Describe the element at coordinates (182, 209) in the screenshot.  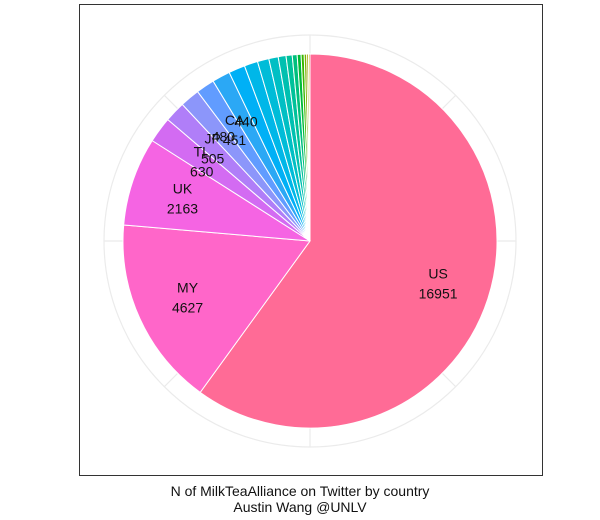
I see `slice-value-uk: 2163` at that location.